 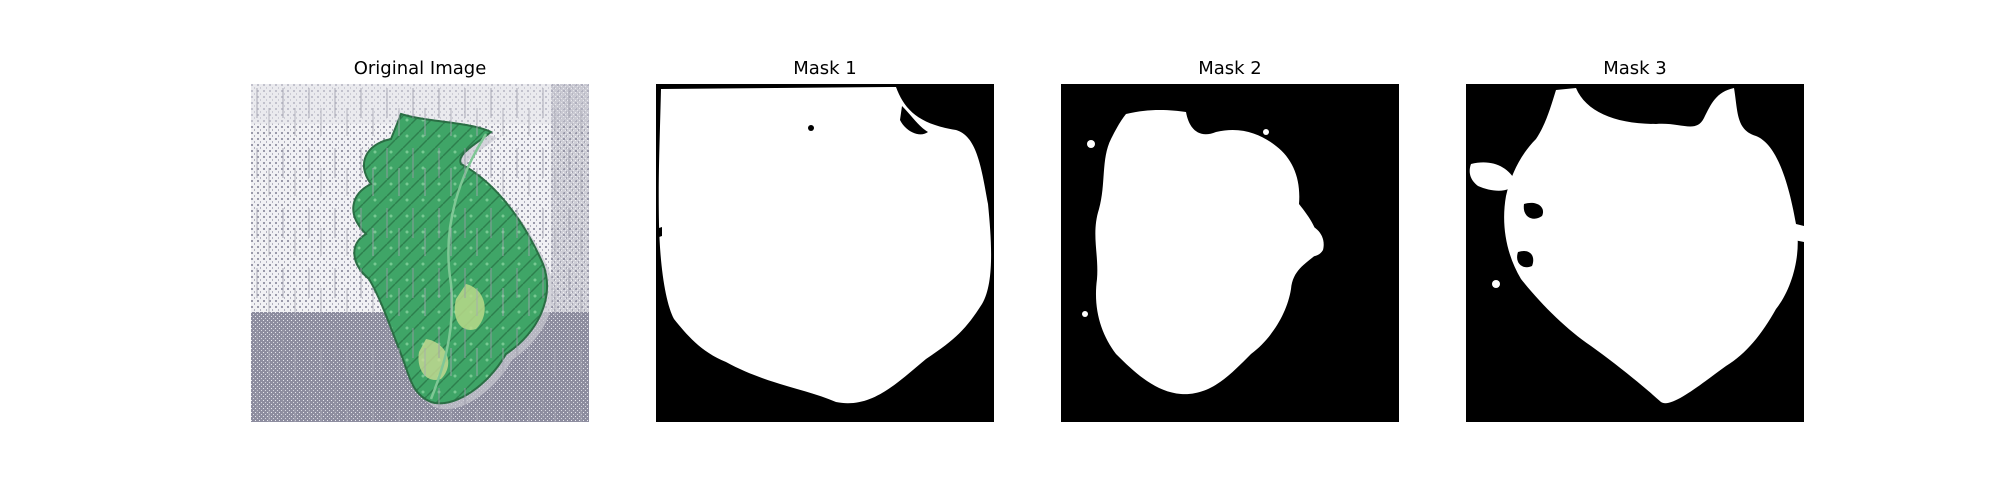 I want to click on panel-title-original-image: Original Image, so click(x=420, y=68).